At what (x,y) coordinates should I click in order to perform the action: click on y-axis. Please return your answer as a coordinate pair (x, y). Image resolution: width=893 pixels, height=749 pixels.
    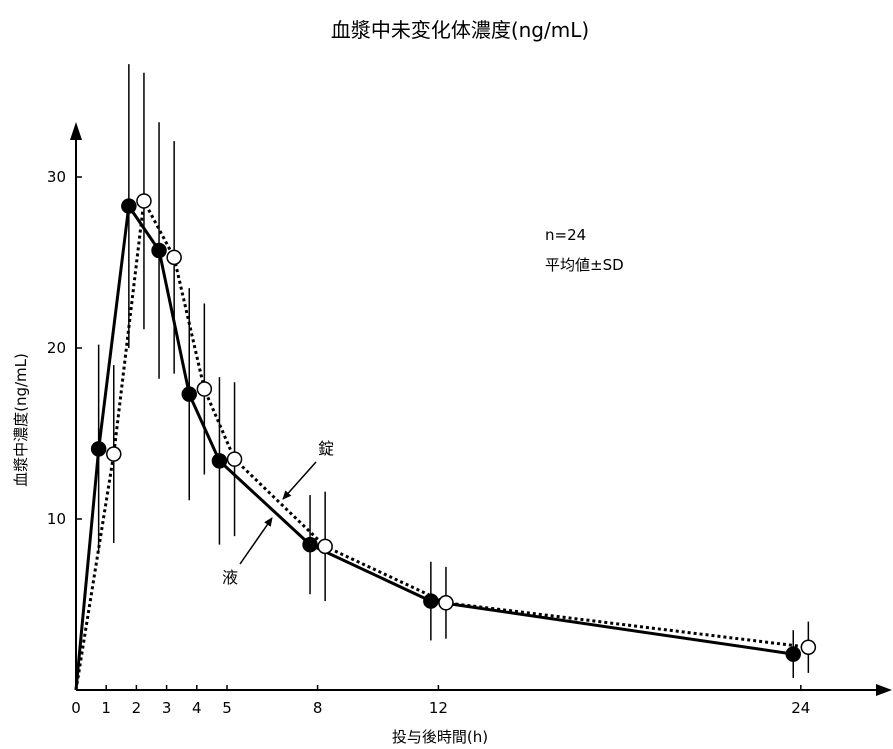
    Looking at the image, I should click on (76, 406).